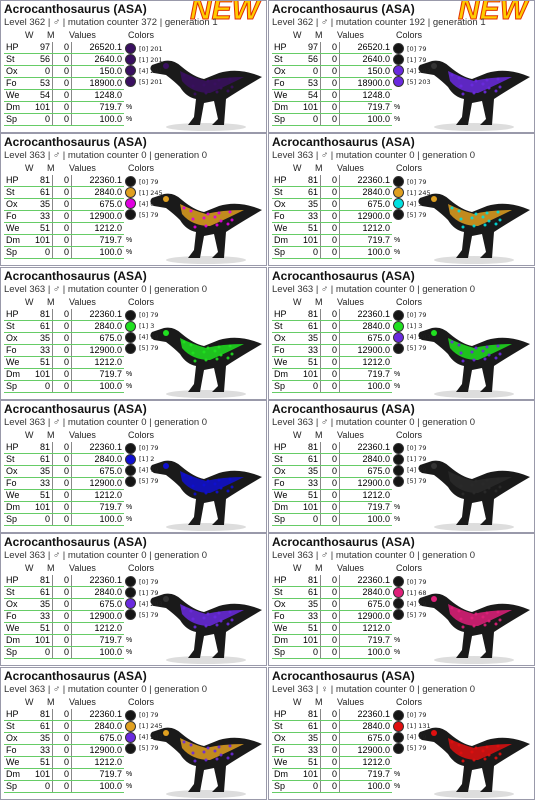 The height and width of the screenshot is (800, 535). I want to click on stat-cell: HP, so click(283, 581).